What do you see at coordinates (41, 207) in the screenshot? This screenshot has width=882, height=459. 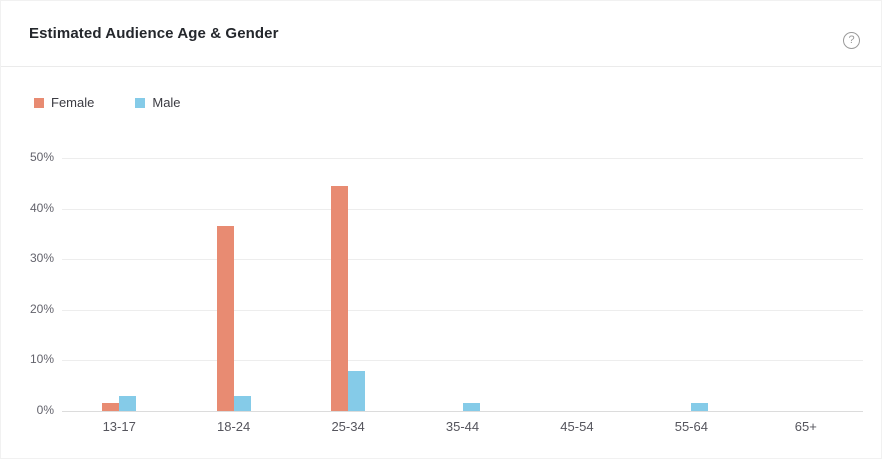 I see `y-axis-tick-label: 40%` at bounding box center [41, 207].